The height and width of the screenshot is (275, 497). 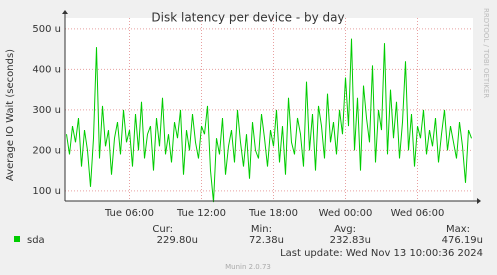 What do you see at coordinates (162, 229) in the screenshot?
I see `stat-label: Cur:` at bounding box center [162, 229].